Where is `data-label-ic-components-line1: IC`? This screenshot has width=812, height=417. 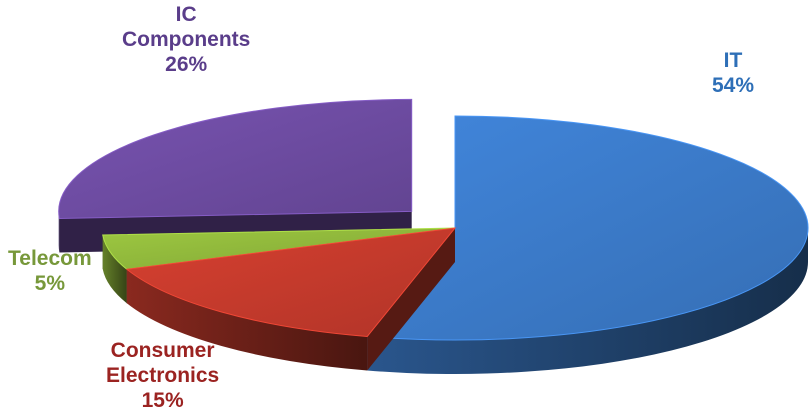
data-label-ic-components-line1: IC is located at coordinates (186, 14).